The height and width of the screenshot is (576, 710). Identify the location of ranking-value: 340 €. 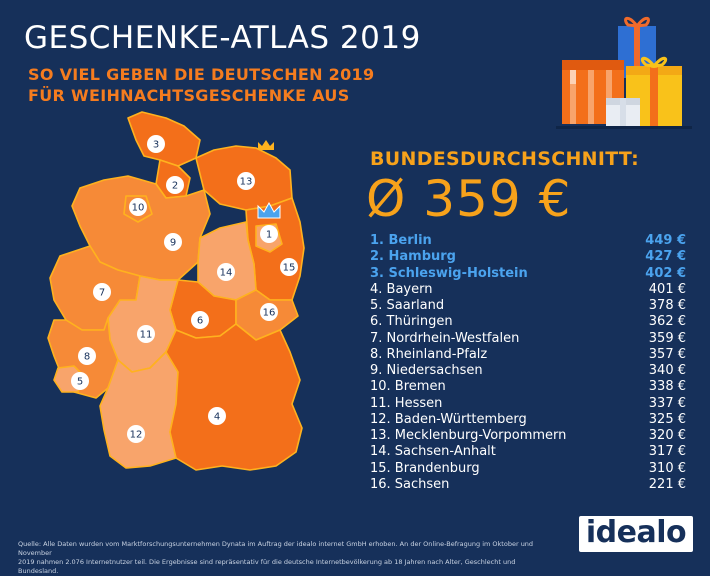
(667, 370).